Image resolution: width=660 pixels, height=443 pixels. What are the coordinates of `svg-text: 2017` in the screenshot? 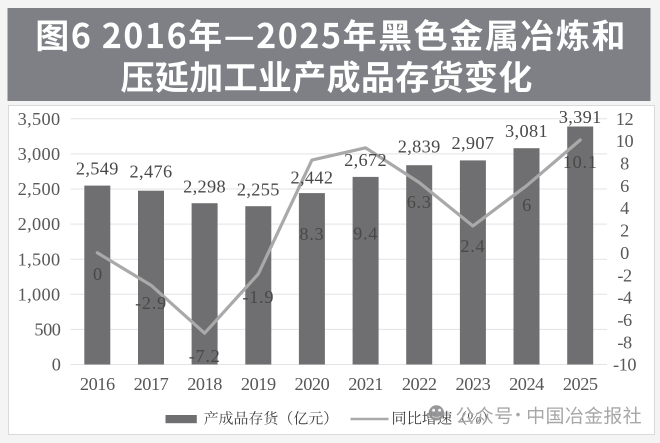 It's located at (151, 384).